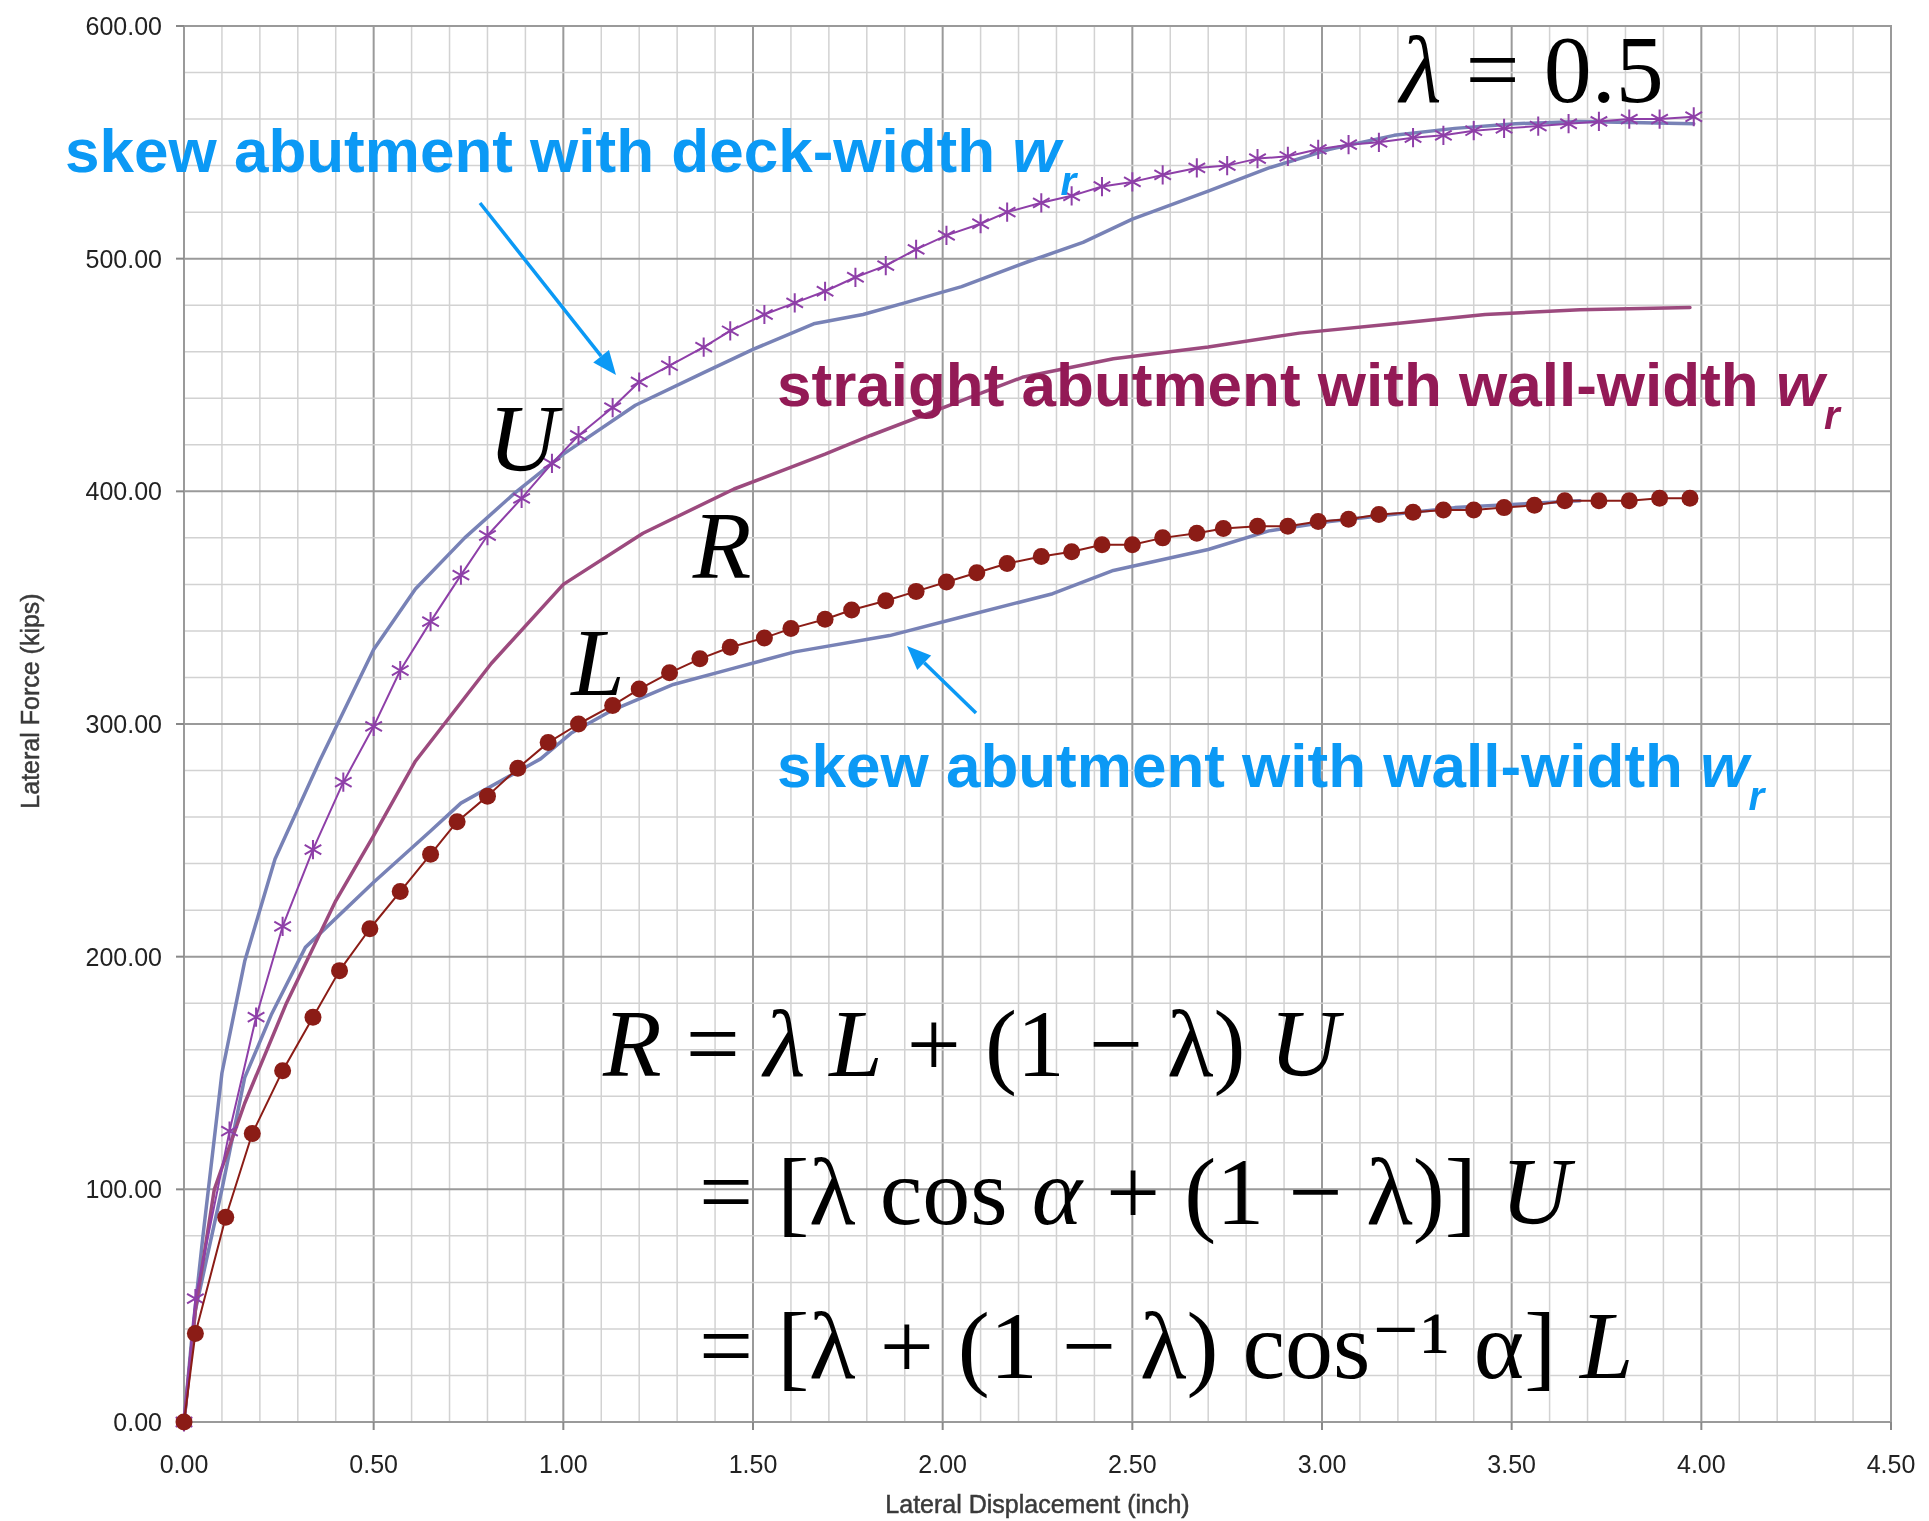 Image resolution: width=1929 pixels, height=1521 pixels. I want to click on x-tick-label: 4.50, so click(1891, 1464).